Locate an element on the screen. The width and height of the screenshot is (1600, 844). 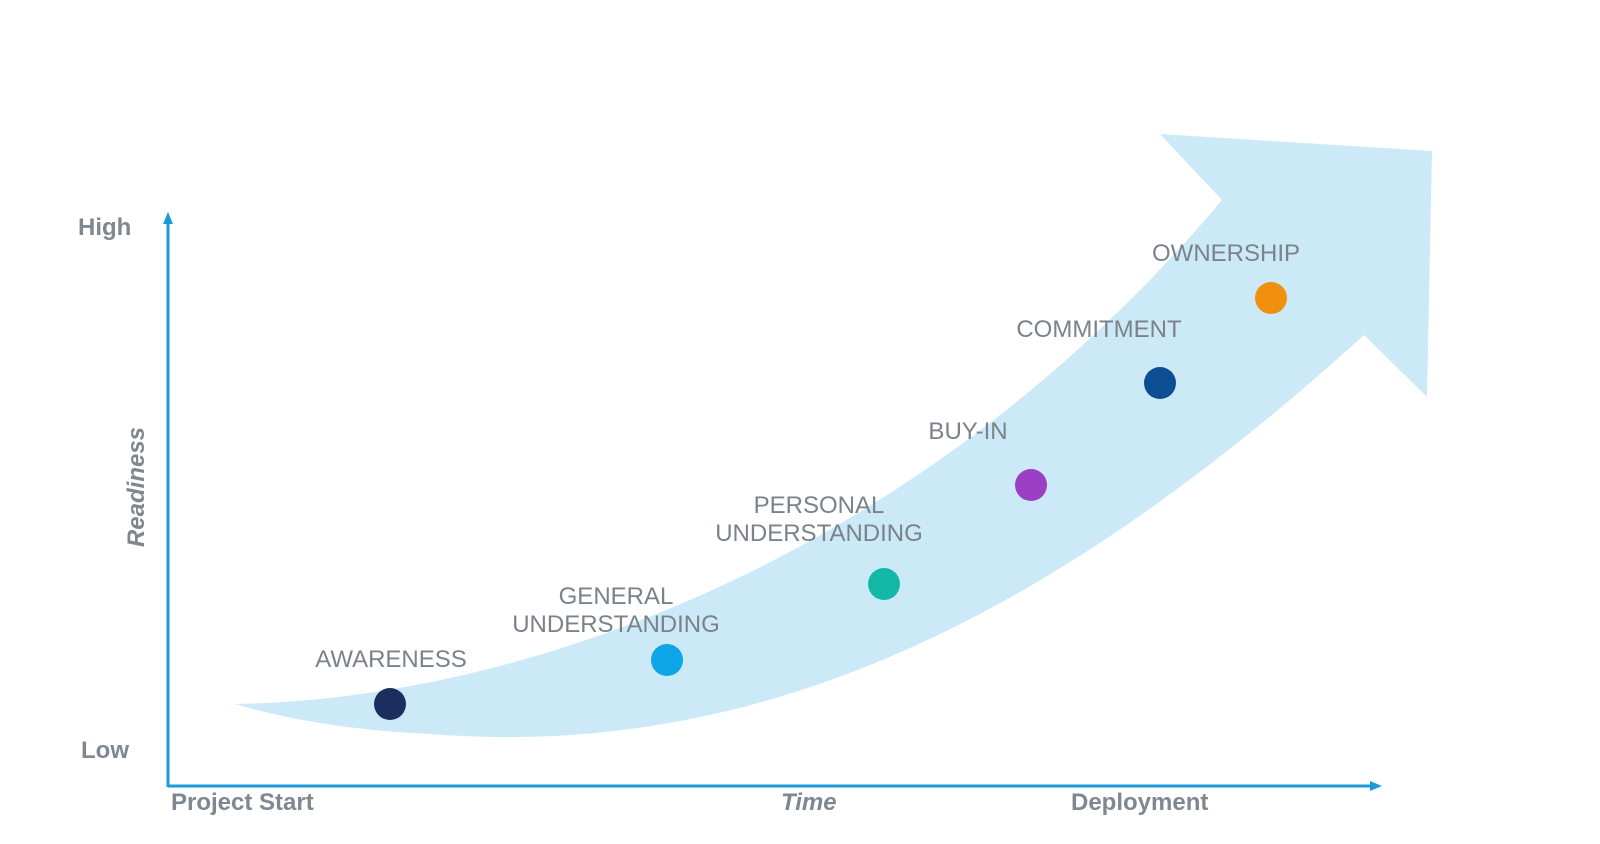
stage-dot-awareness is located at coordinates (390, 704).